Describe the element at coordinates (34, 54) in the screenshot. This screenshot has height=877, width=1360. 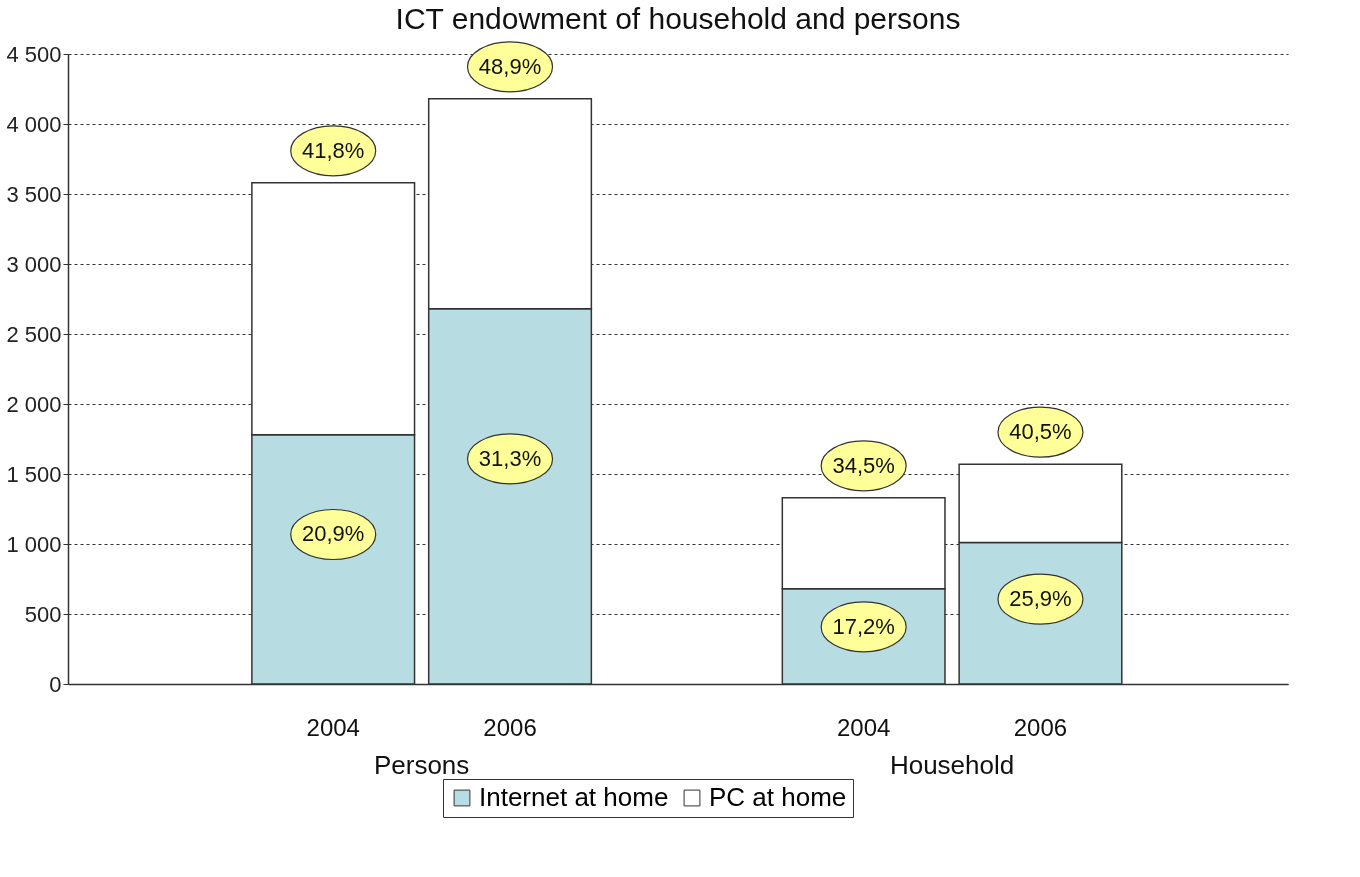
I see `y-tick-label: 4 500` at that location.